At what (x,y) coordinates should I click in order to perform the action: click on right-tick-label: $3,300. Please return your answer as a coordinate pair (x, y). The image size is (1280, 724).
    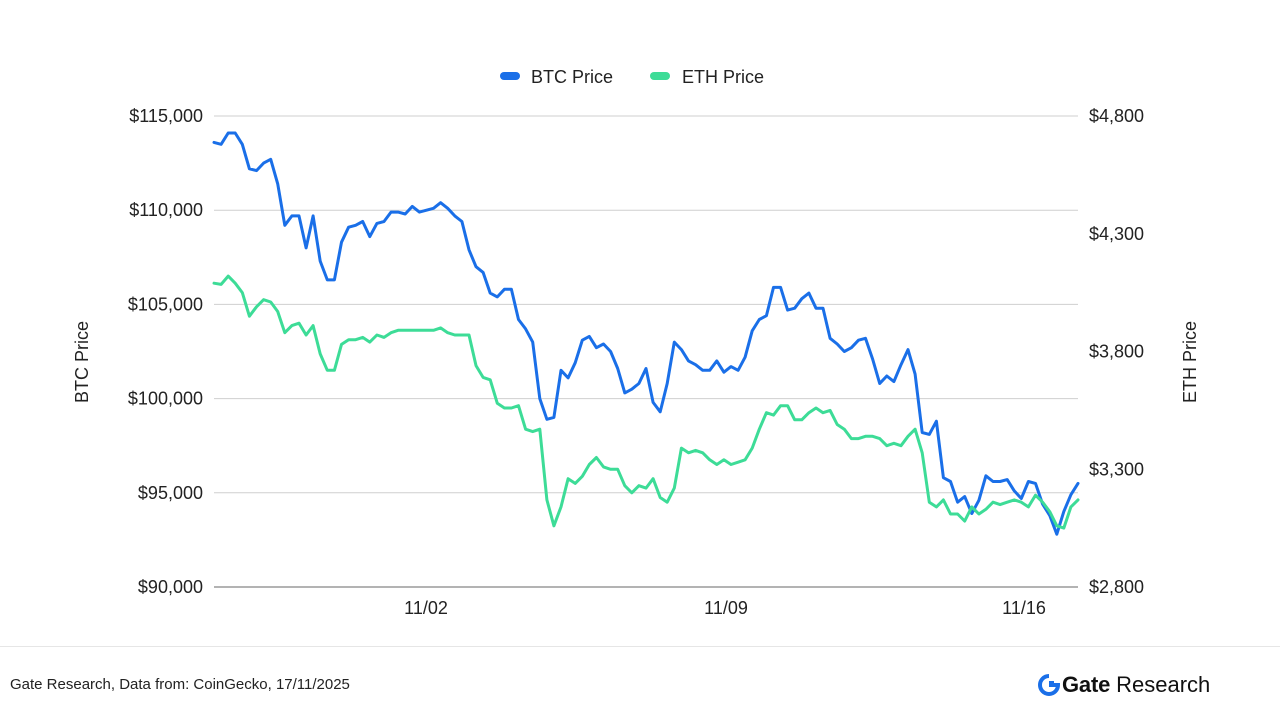
    Looking at the image, I should click on (1116, 469).